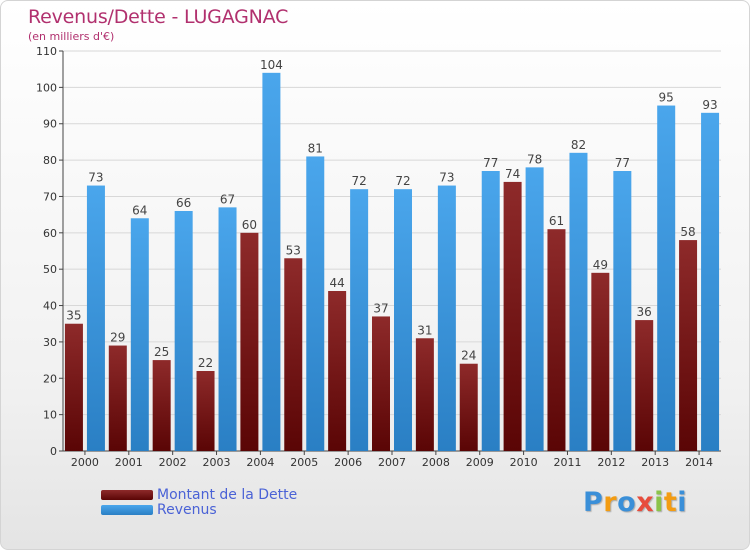 Image resolution: width=750 pixels, height=550 pixels. I want to click on data-label-dette: 44, so click(336, 283).